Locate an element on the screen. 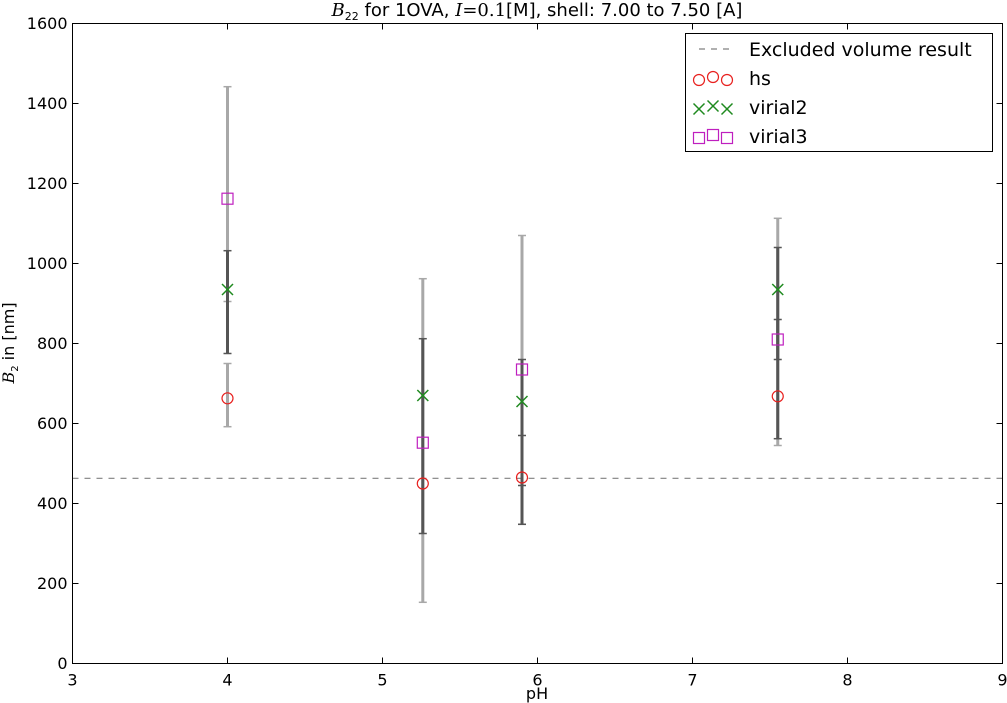  y-tick-label: 800 is located at coordinates (52, 343).